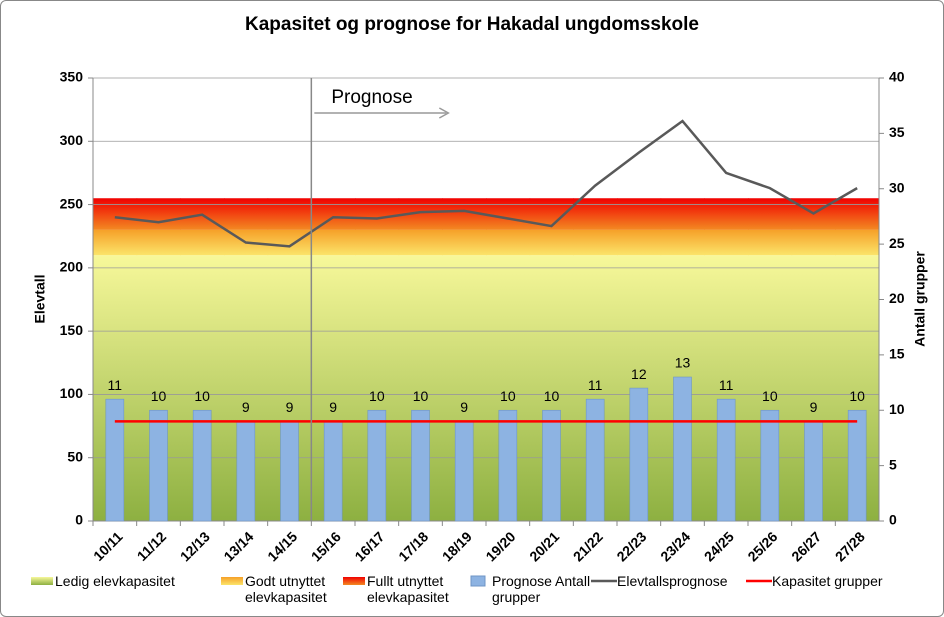  I want to click on y-tick-label: 300, so click(72, 140).